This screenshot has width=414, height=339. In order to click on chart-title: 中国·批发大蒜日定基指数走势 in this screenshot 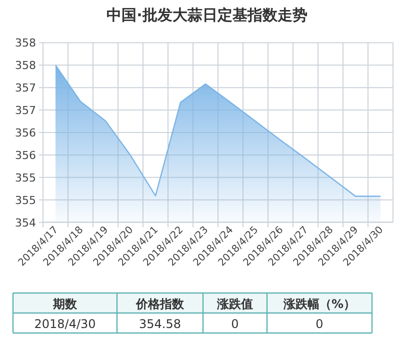, I will do `click(207, 15)`.